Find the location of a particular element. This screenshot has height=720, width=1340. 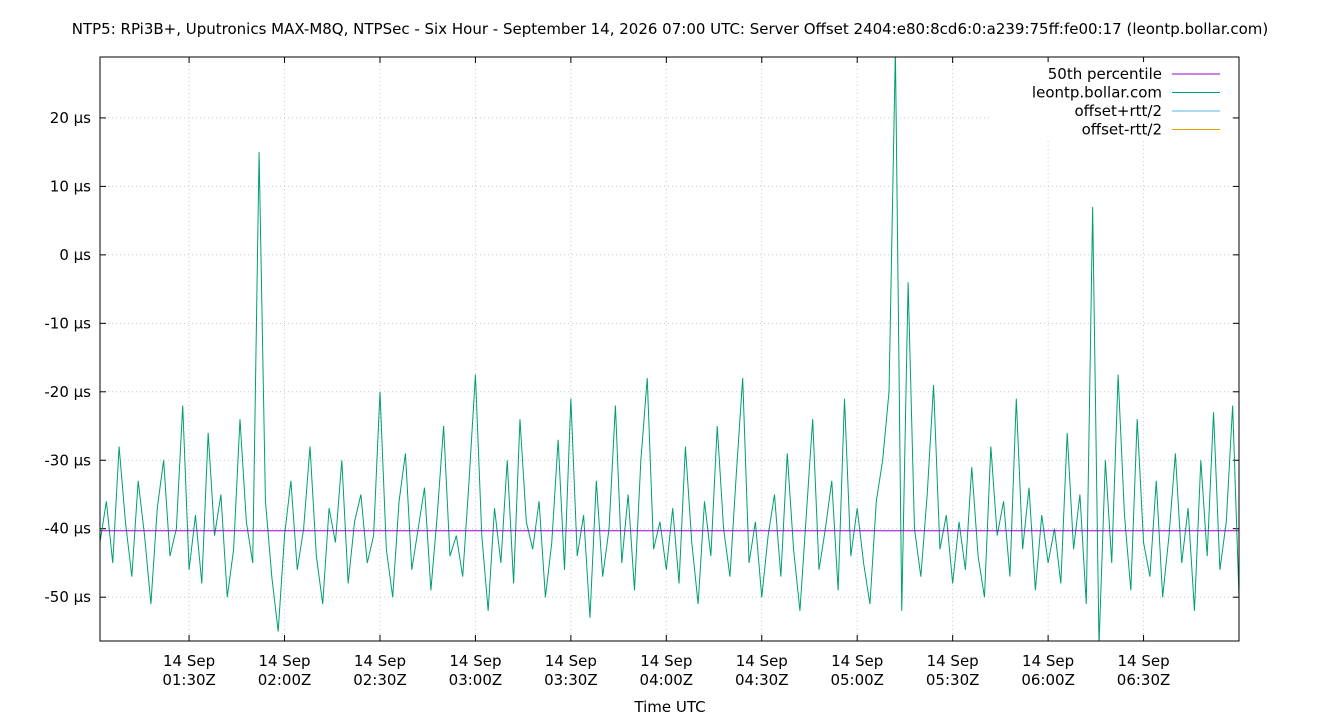

x-tick-label: 14 Sep 02:00Z is located at coordinates (285, 670).